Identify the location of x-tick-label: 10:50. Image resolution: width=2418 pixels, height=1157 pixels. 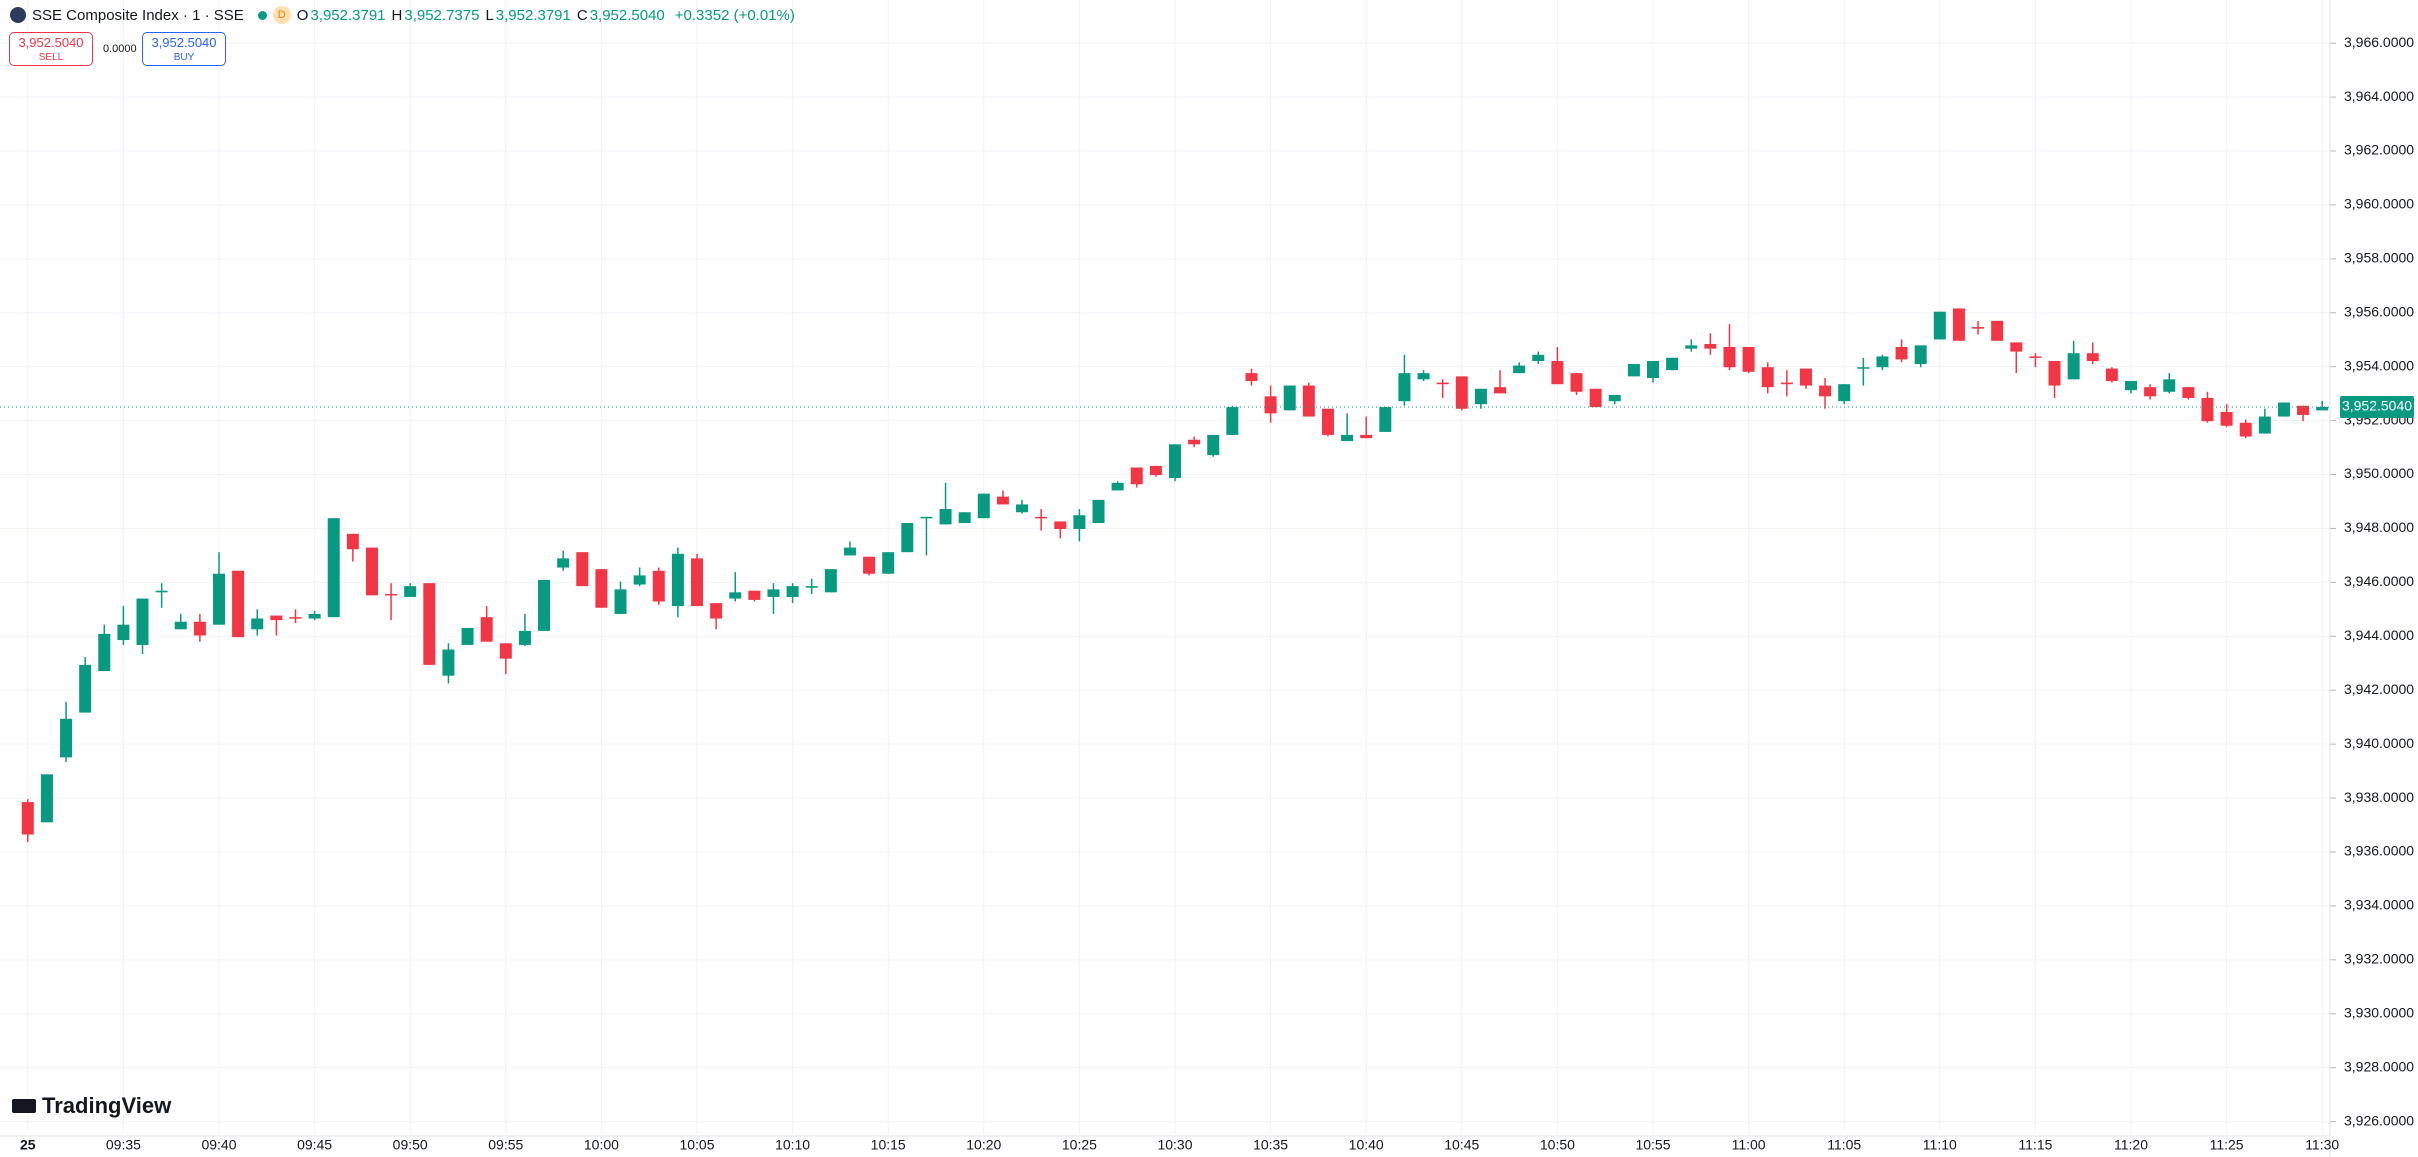
(1557, 1145).